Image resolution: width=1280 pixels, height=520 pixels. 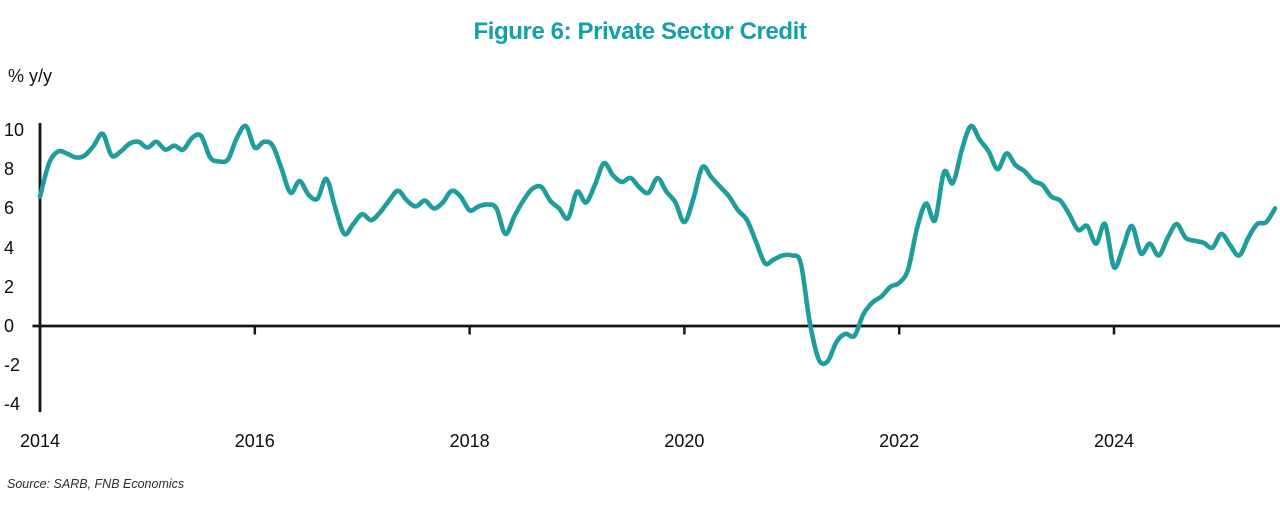 I want to click on chart-title: Figure 6: Private Sector Credit, so click(x=640, y=31).